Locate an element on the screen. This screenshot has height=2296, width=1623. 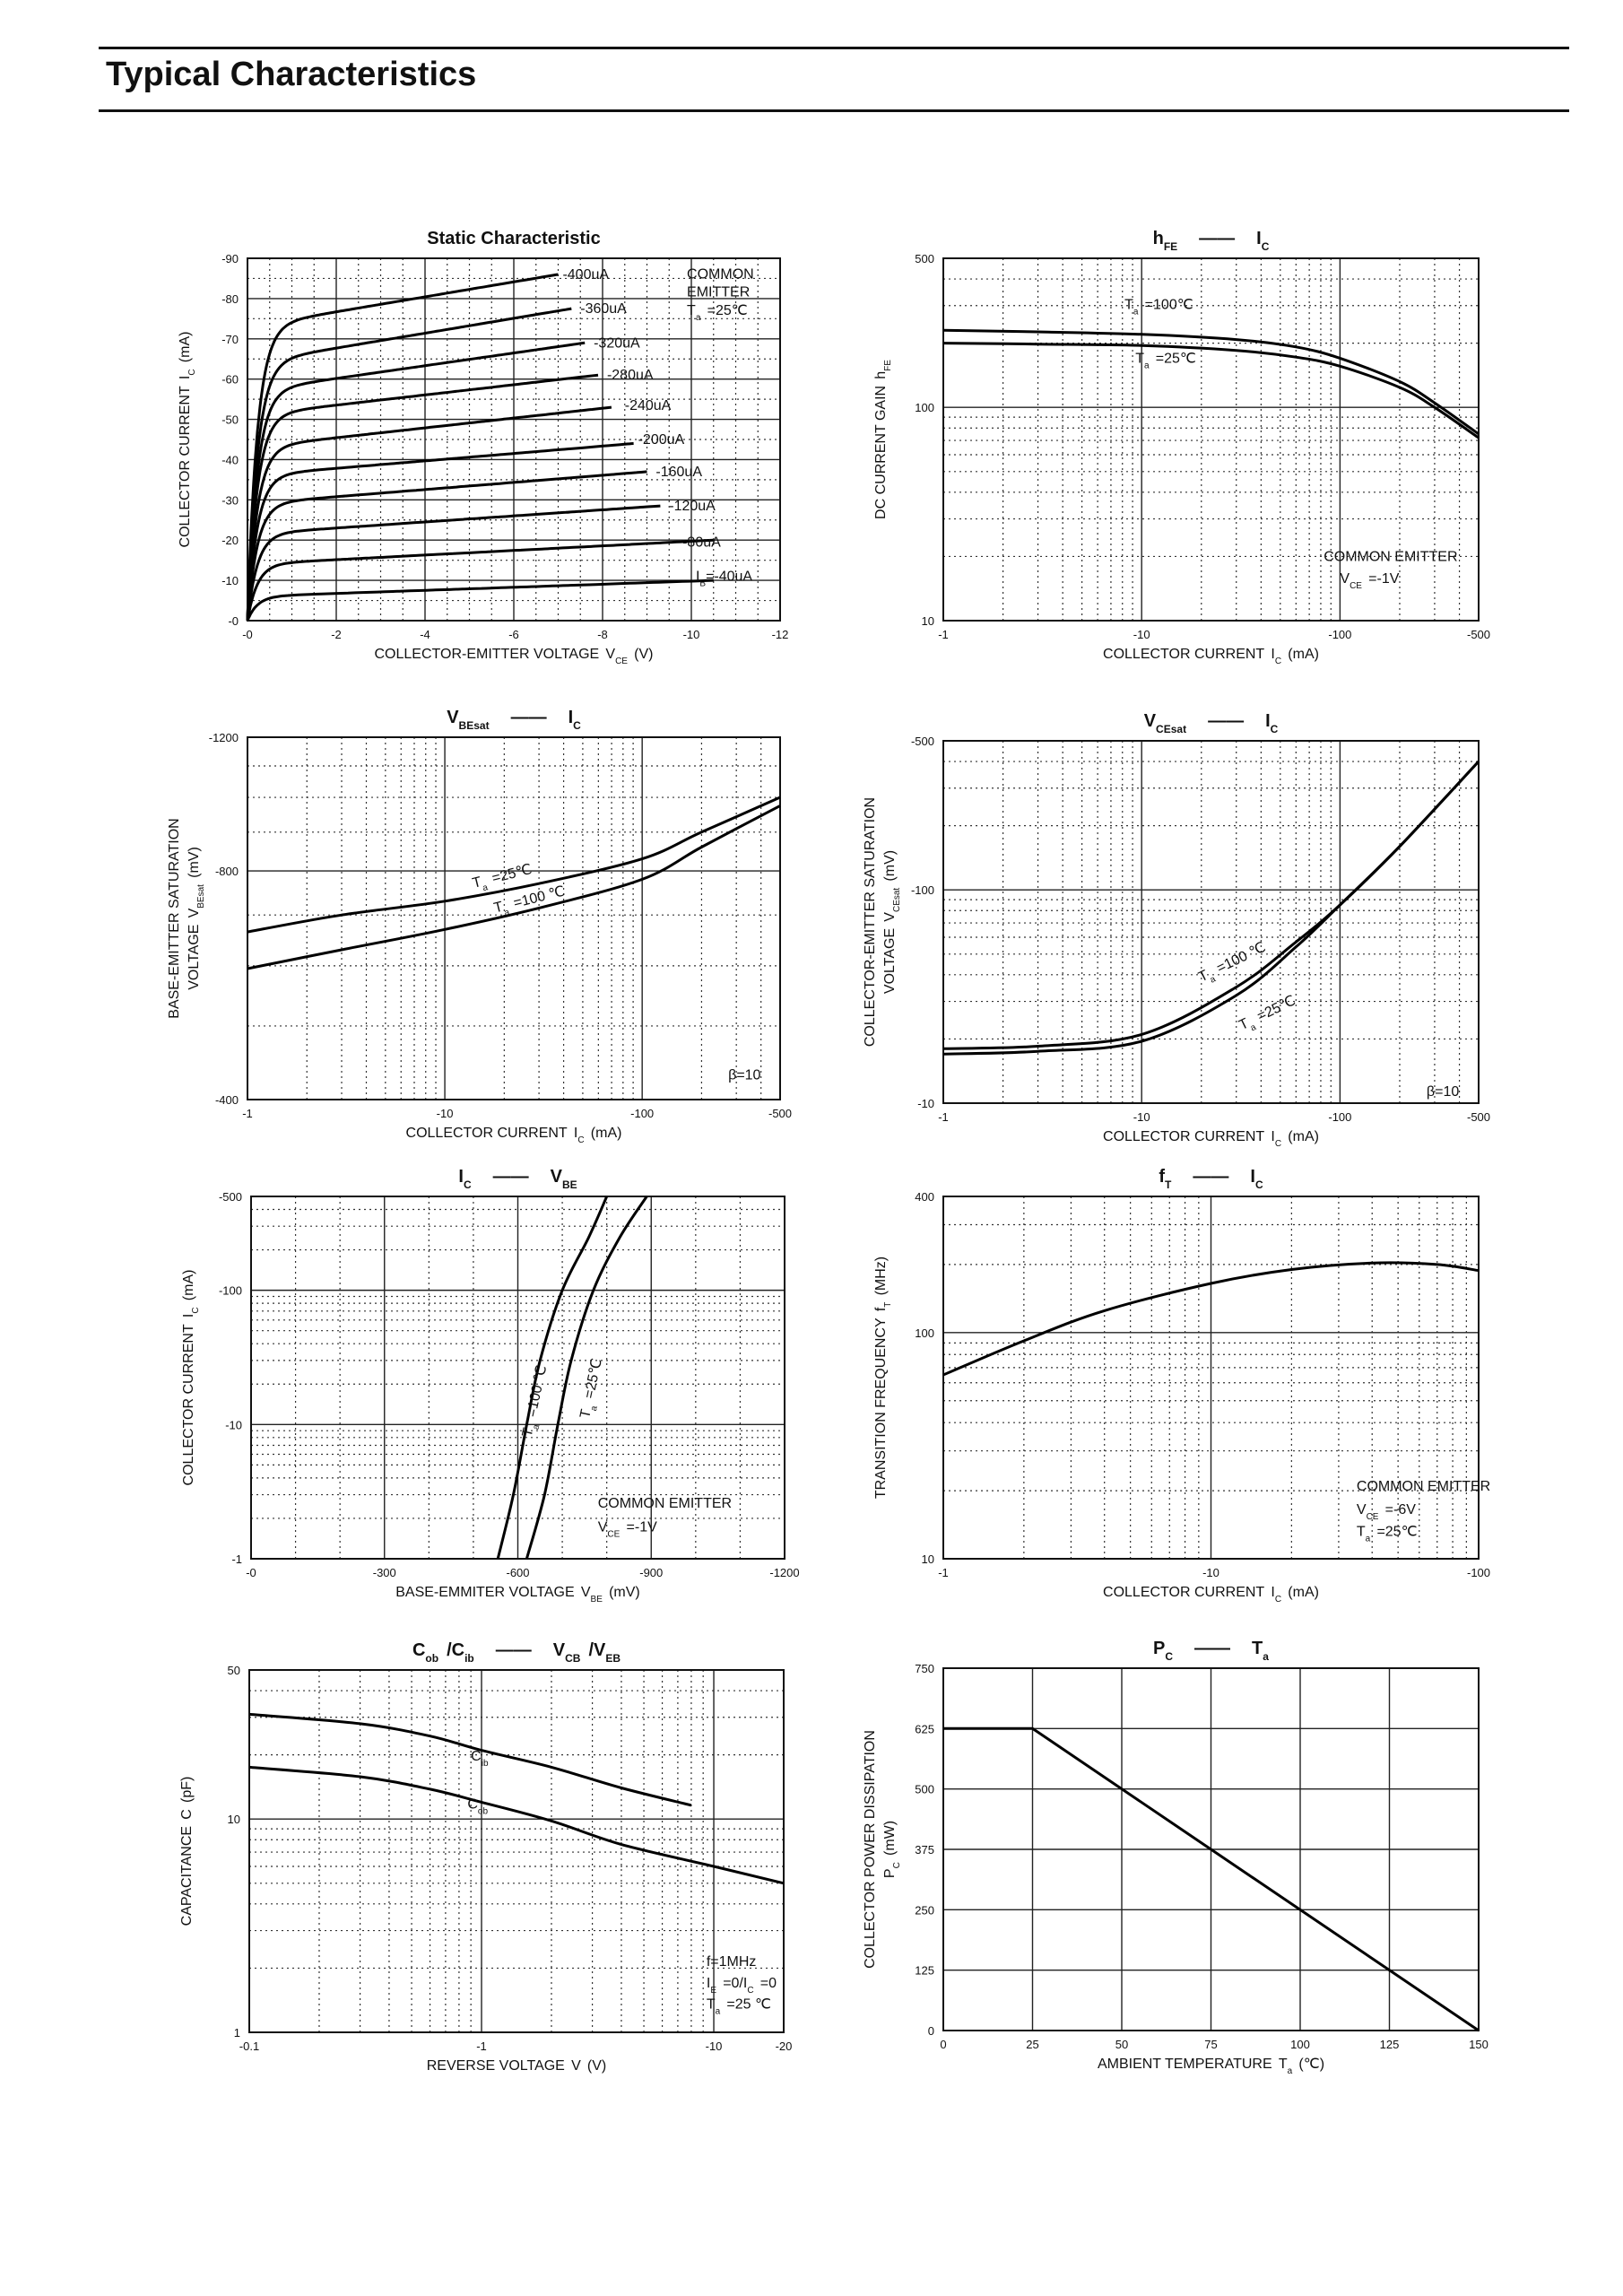
static-annotation: COMMON is located at coordinates (720, 274).